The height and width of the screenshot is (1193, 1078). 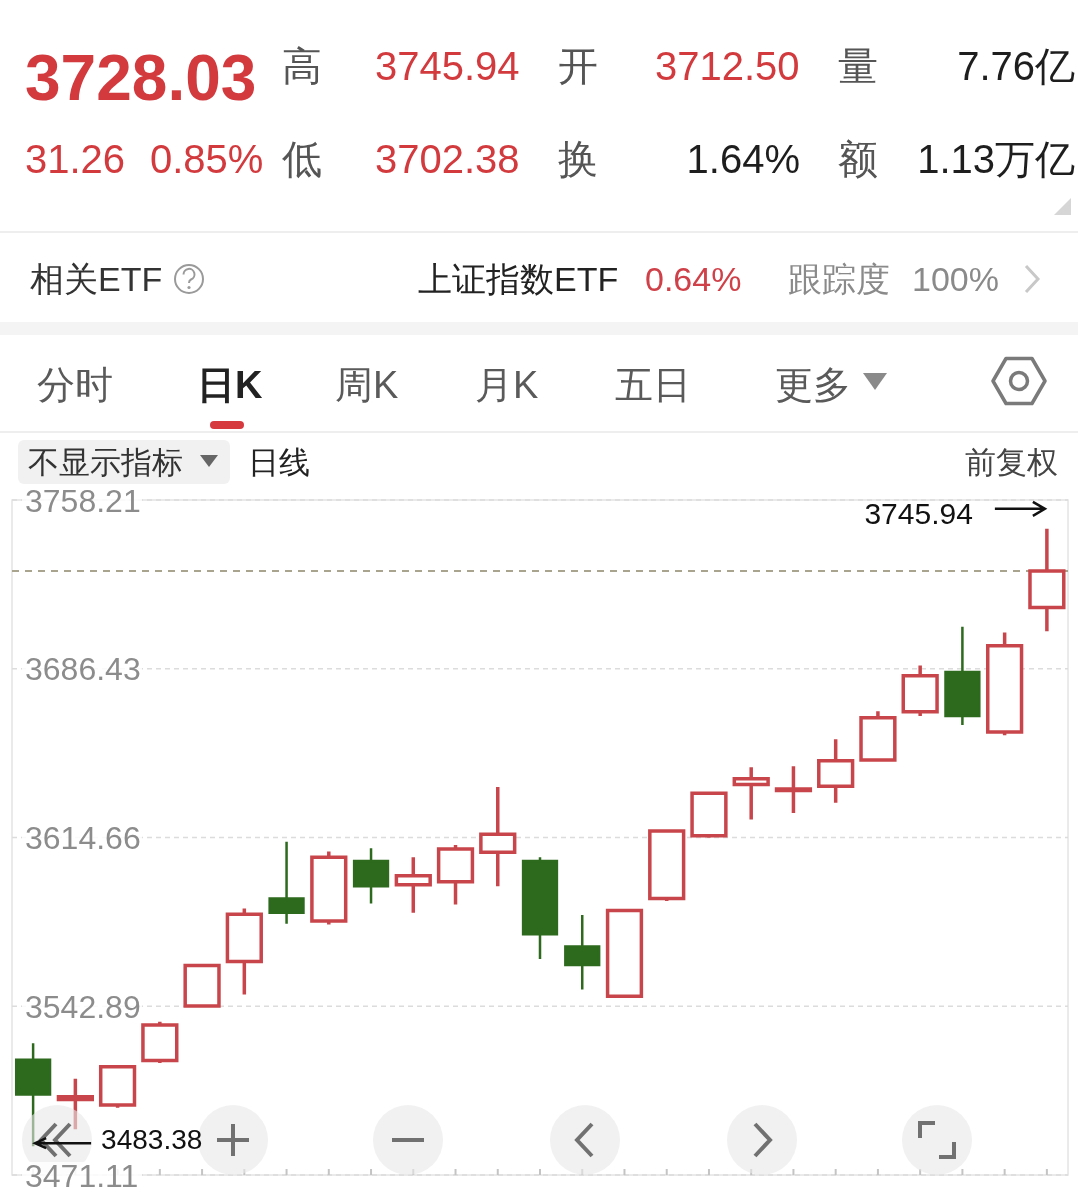 I want to click on annotation: 上证指数ETF, so click(x=518, y=279).